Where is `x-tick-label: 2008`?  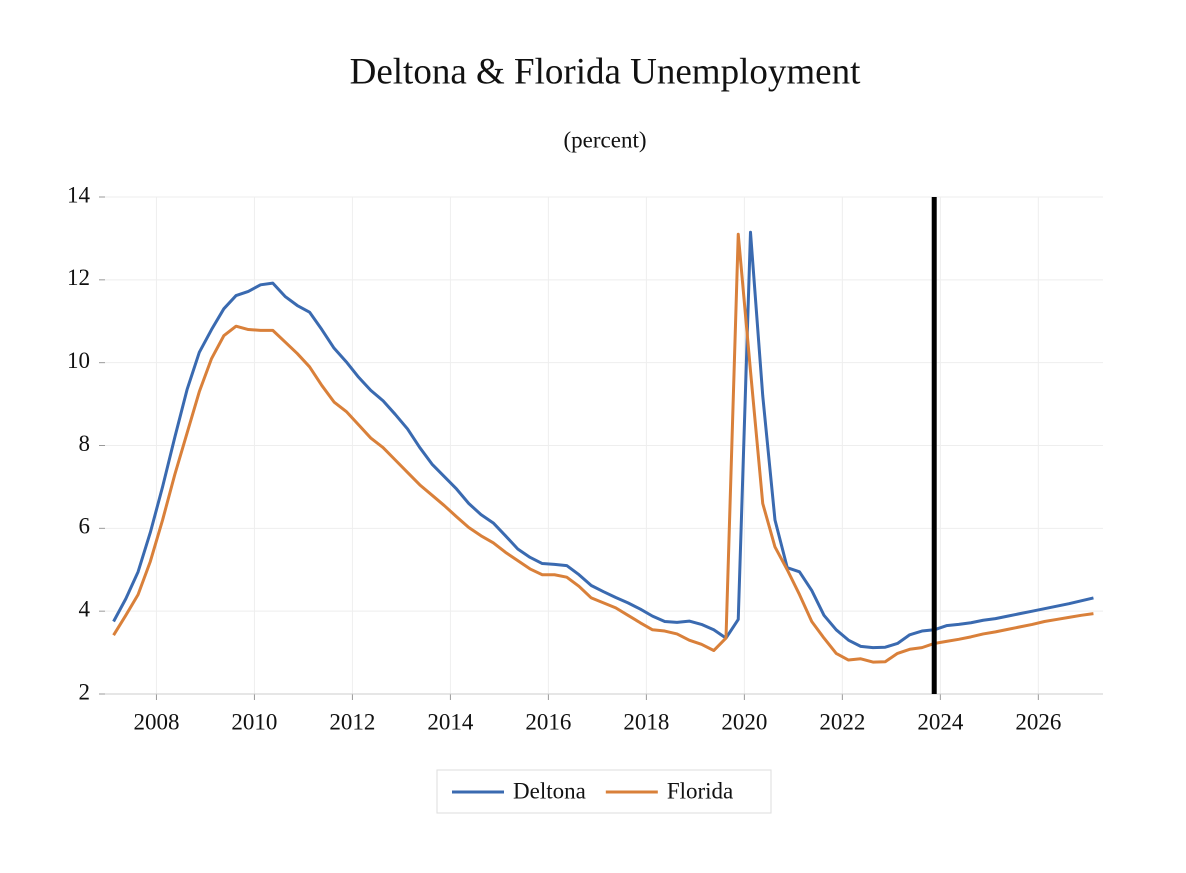 x-tick-label: 2008 is located at coordinates (156, 721).